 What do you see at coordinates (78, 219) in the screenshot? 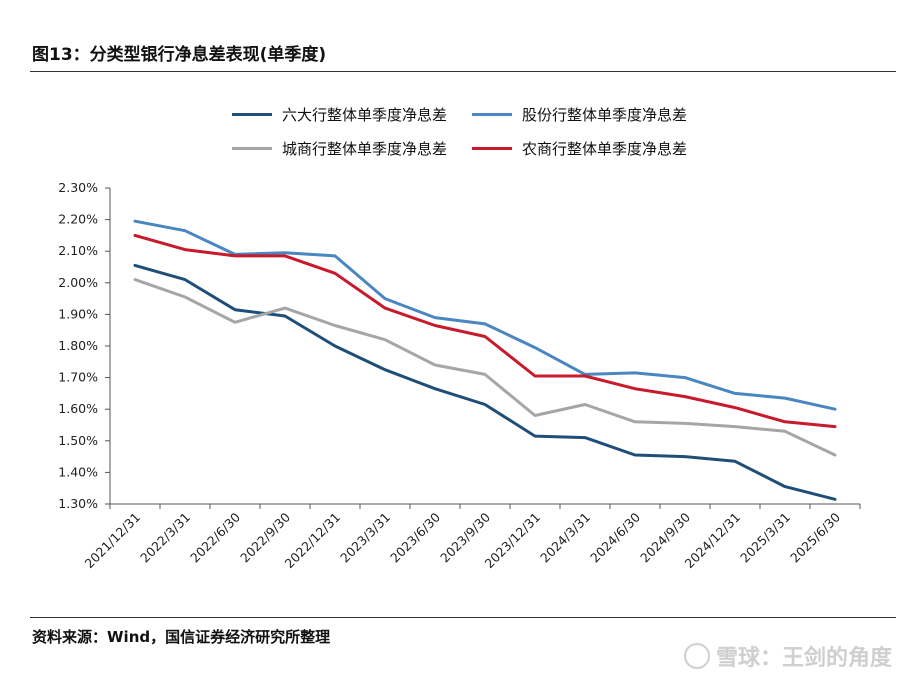
I see `y-tick-label: 2.20%` at bounding box center [78, 219].